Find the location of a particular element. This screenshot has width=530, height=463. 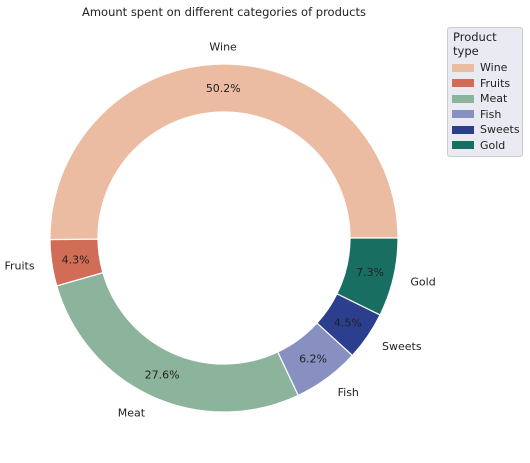

legend-item-gold: Gold is located at coordinates (485, 146).